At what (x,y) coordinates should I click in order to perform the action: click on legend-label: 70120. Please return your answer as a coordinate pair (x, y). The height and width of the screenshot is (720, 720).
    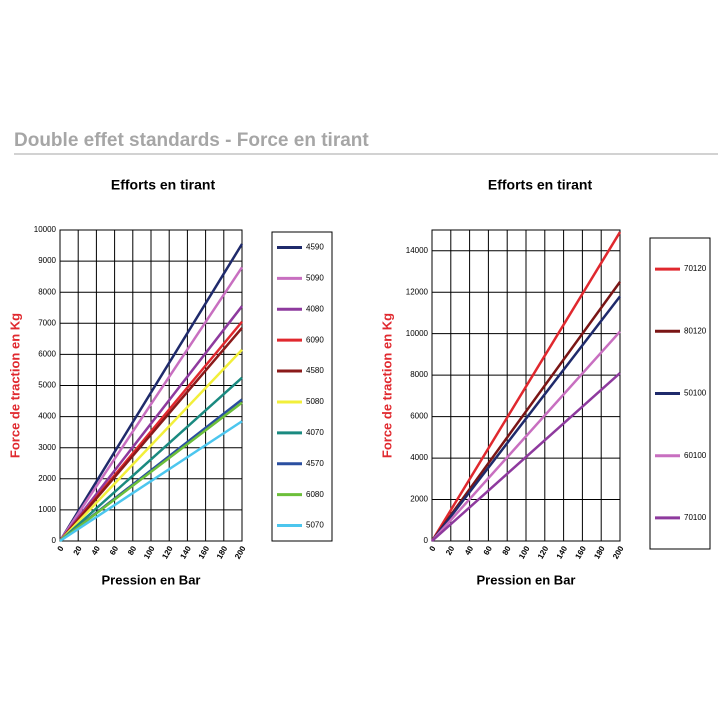
    Looking at the image, I should click on (695, 268).